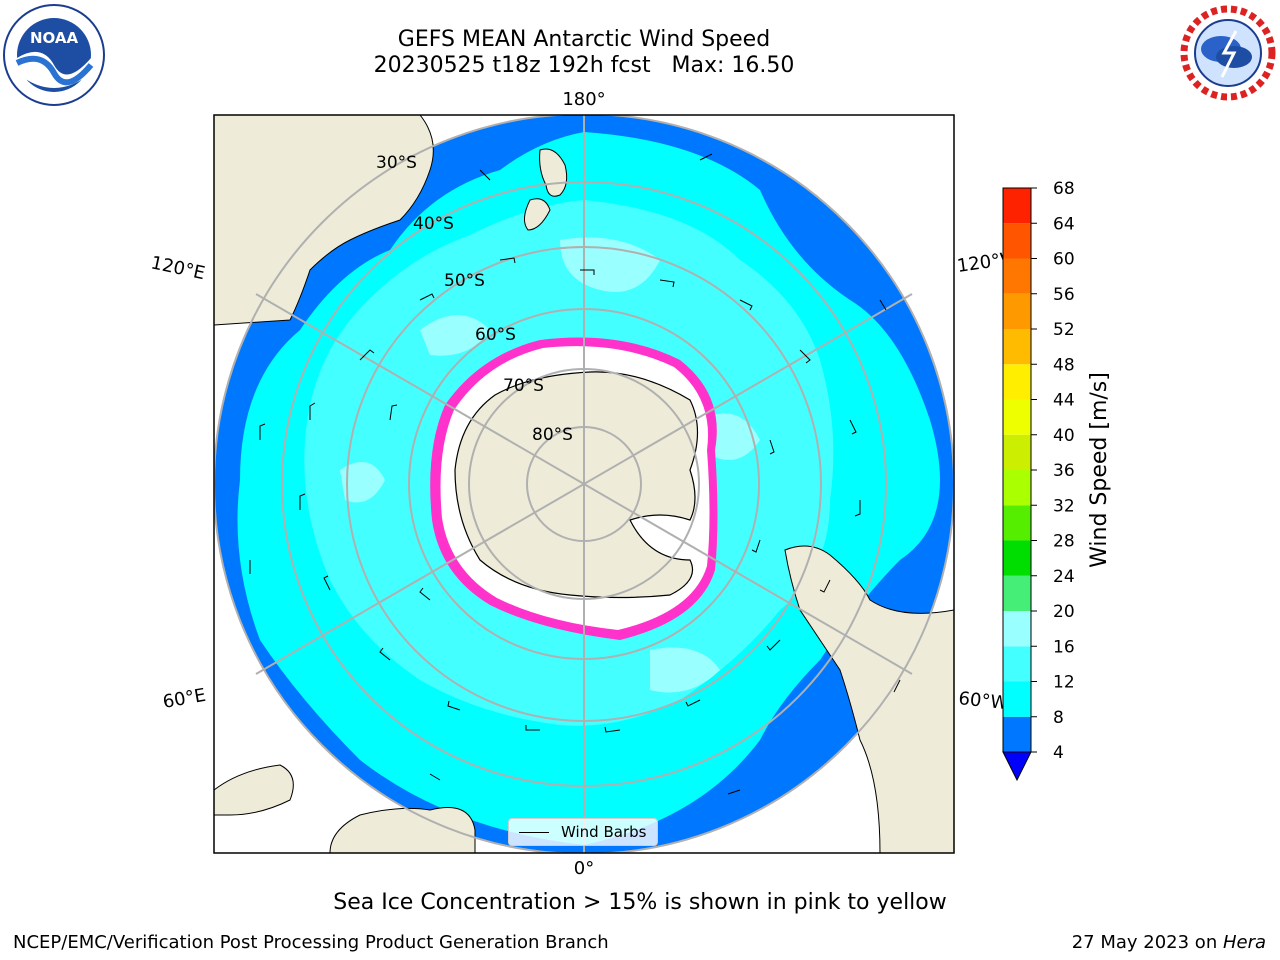 Image resolution: width=1280 pixels, height=960 pixels. I want to click on south-america, so click(869, 699).